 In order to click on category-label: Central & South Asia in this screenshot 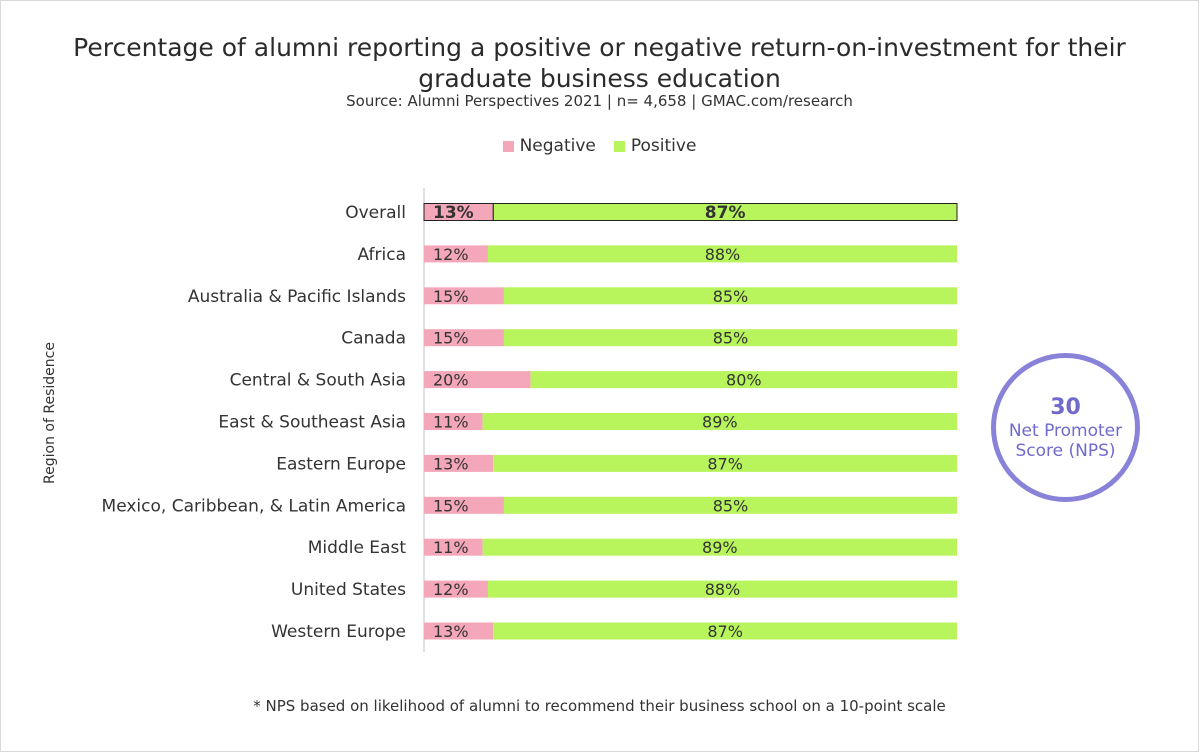, I will do `click(318, 381)`.